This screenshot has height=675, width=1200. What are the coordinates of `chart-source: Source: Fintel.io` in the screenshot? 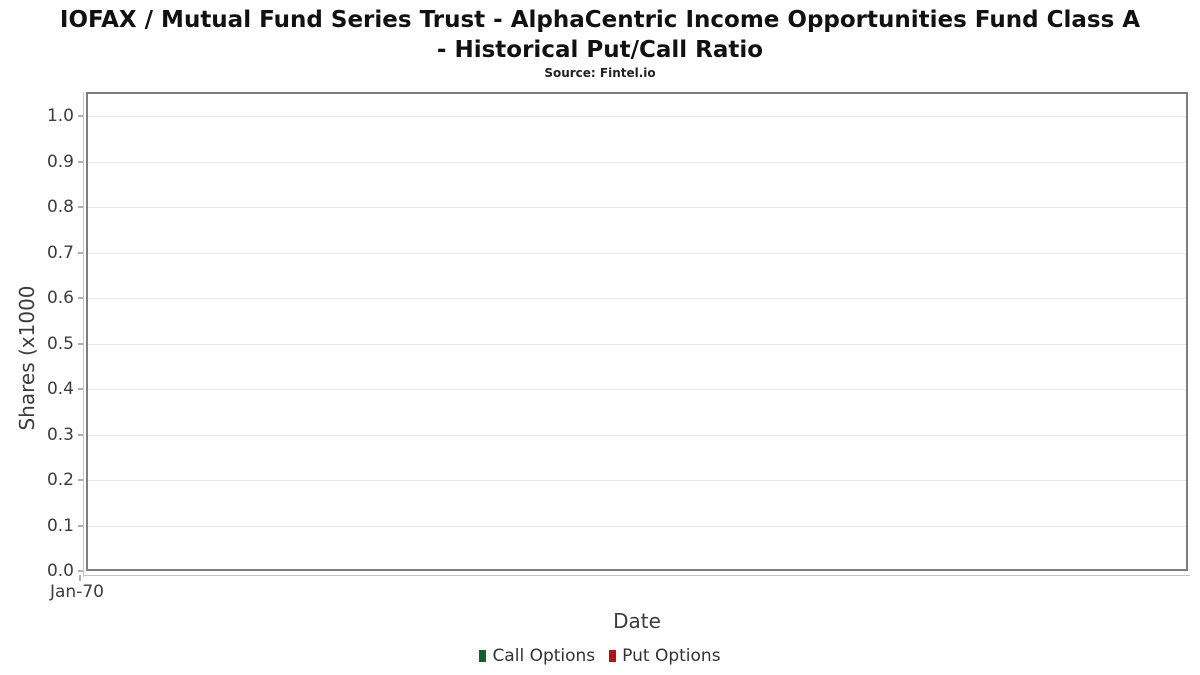 It's located at (600, 73).